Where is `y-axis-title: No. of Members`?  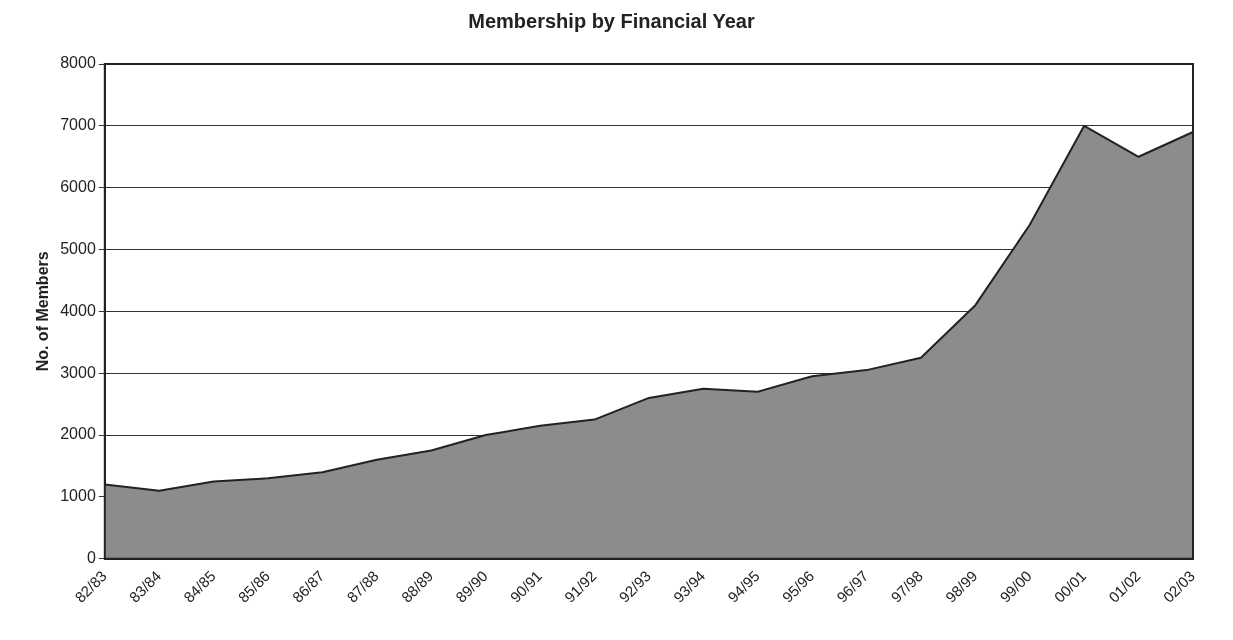
y-axis-title: No. of Members is located at coordinates (43, 311).